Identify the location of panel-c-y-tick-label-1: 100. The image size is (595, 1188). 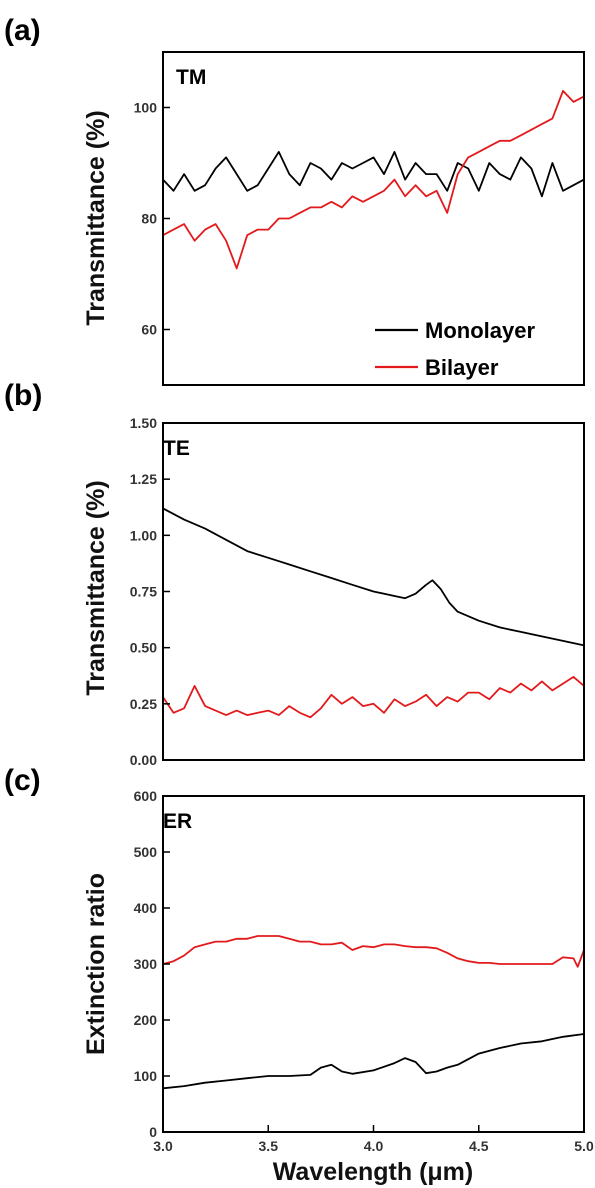
(146, 1076).